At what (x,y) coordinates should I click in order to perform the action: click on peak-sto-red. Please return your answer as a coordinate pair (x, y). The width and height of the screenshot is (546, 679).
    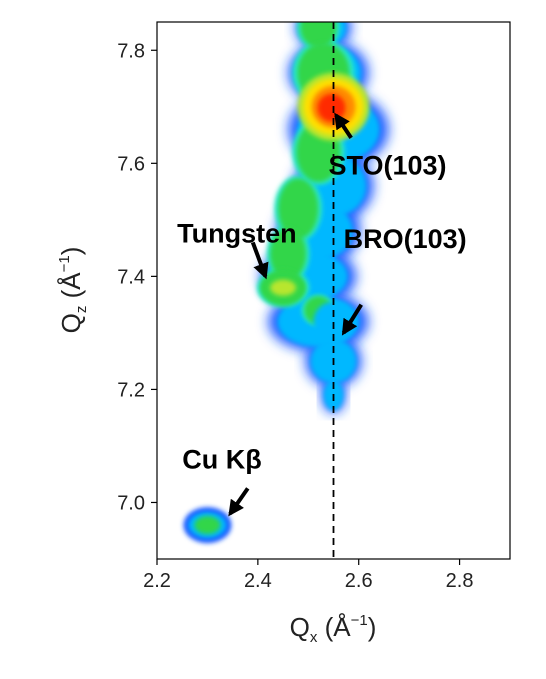
    Looking at the image, I should click on (331, 107).